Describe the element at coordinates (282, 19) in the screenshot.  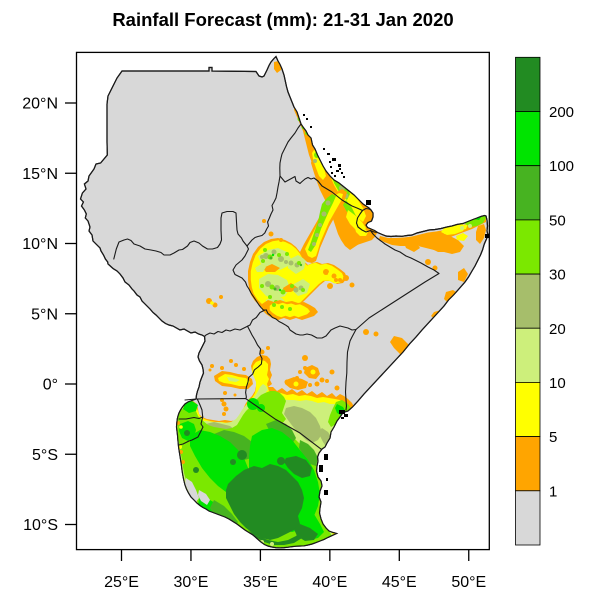
I see `svg-text:Rainfall Forecast (mm): 21-31: Rainfall Forecast (mm): 21-31 Jan 2020` at that location.